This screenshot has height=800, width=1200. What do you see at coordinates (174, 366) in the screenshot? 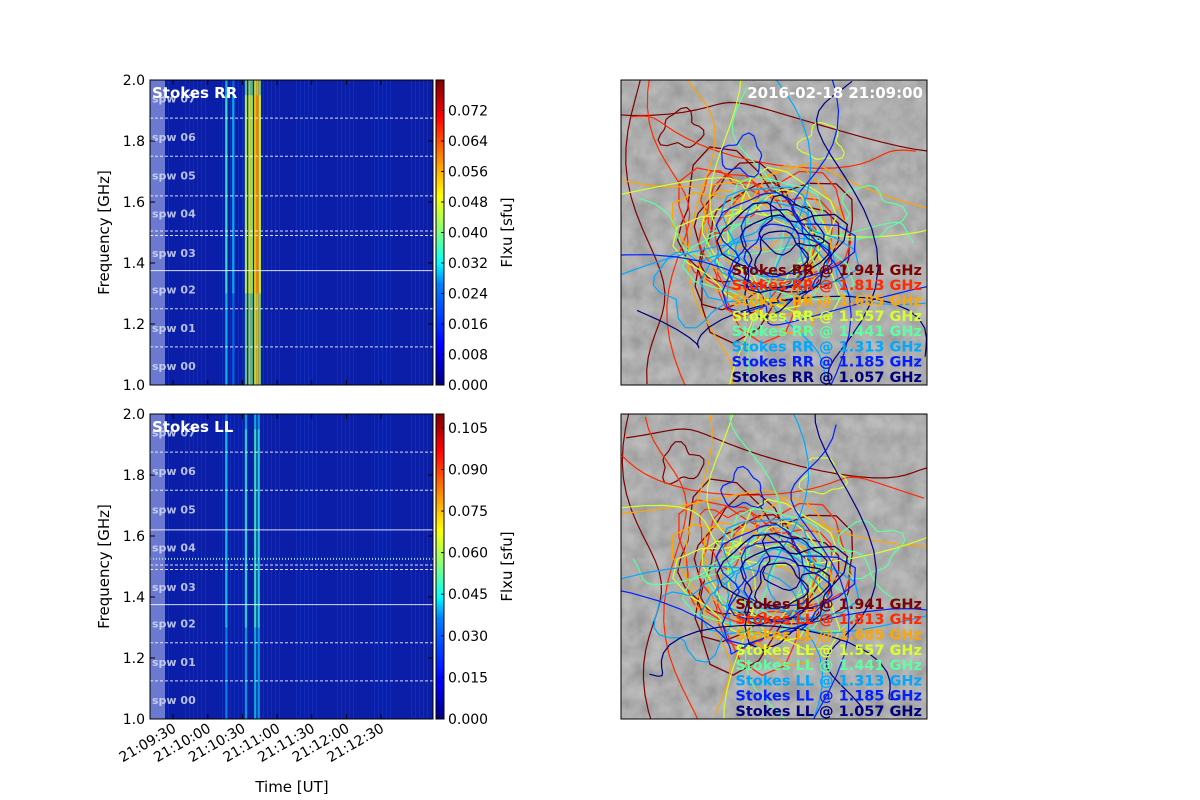
I see `spw-label: spw 00` at bounding box center [174, 366].